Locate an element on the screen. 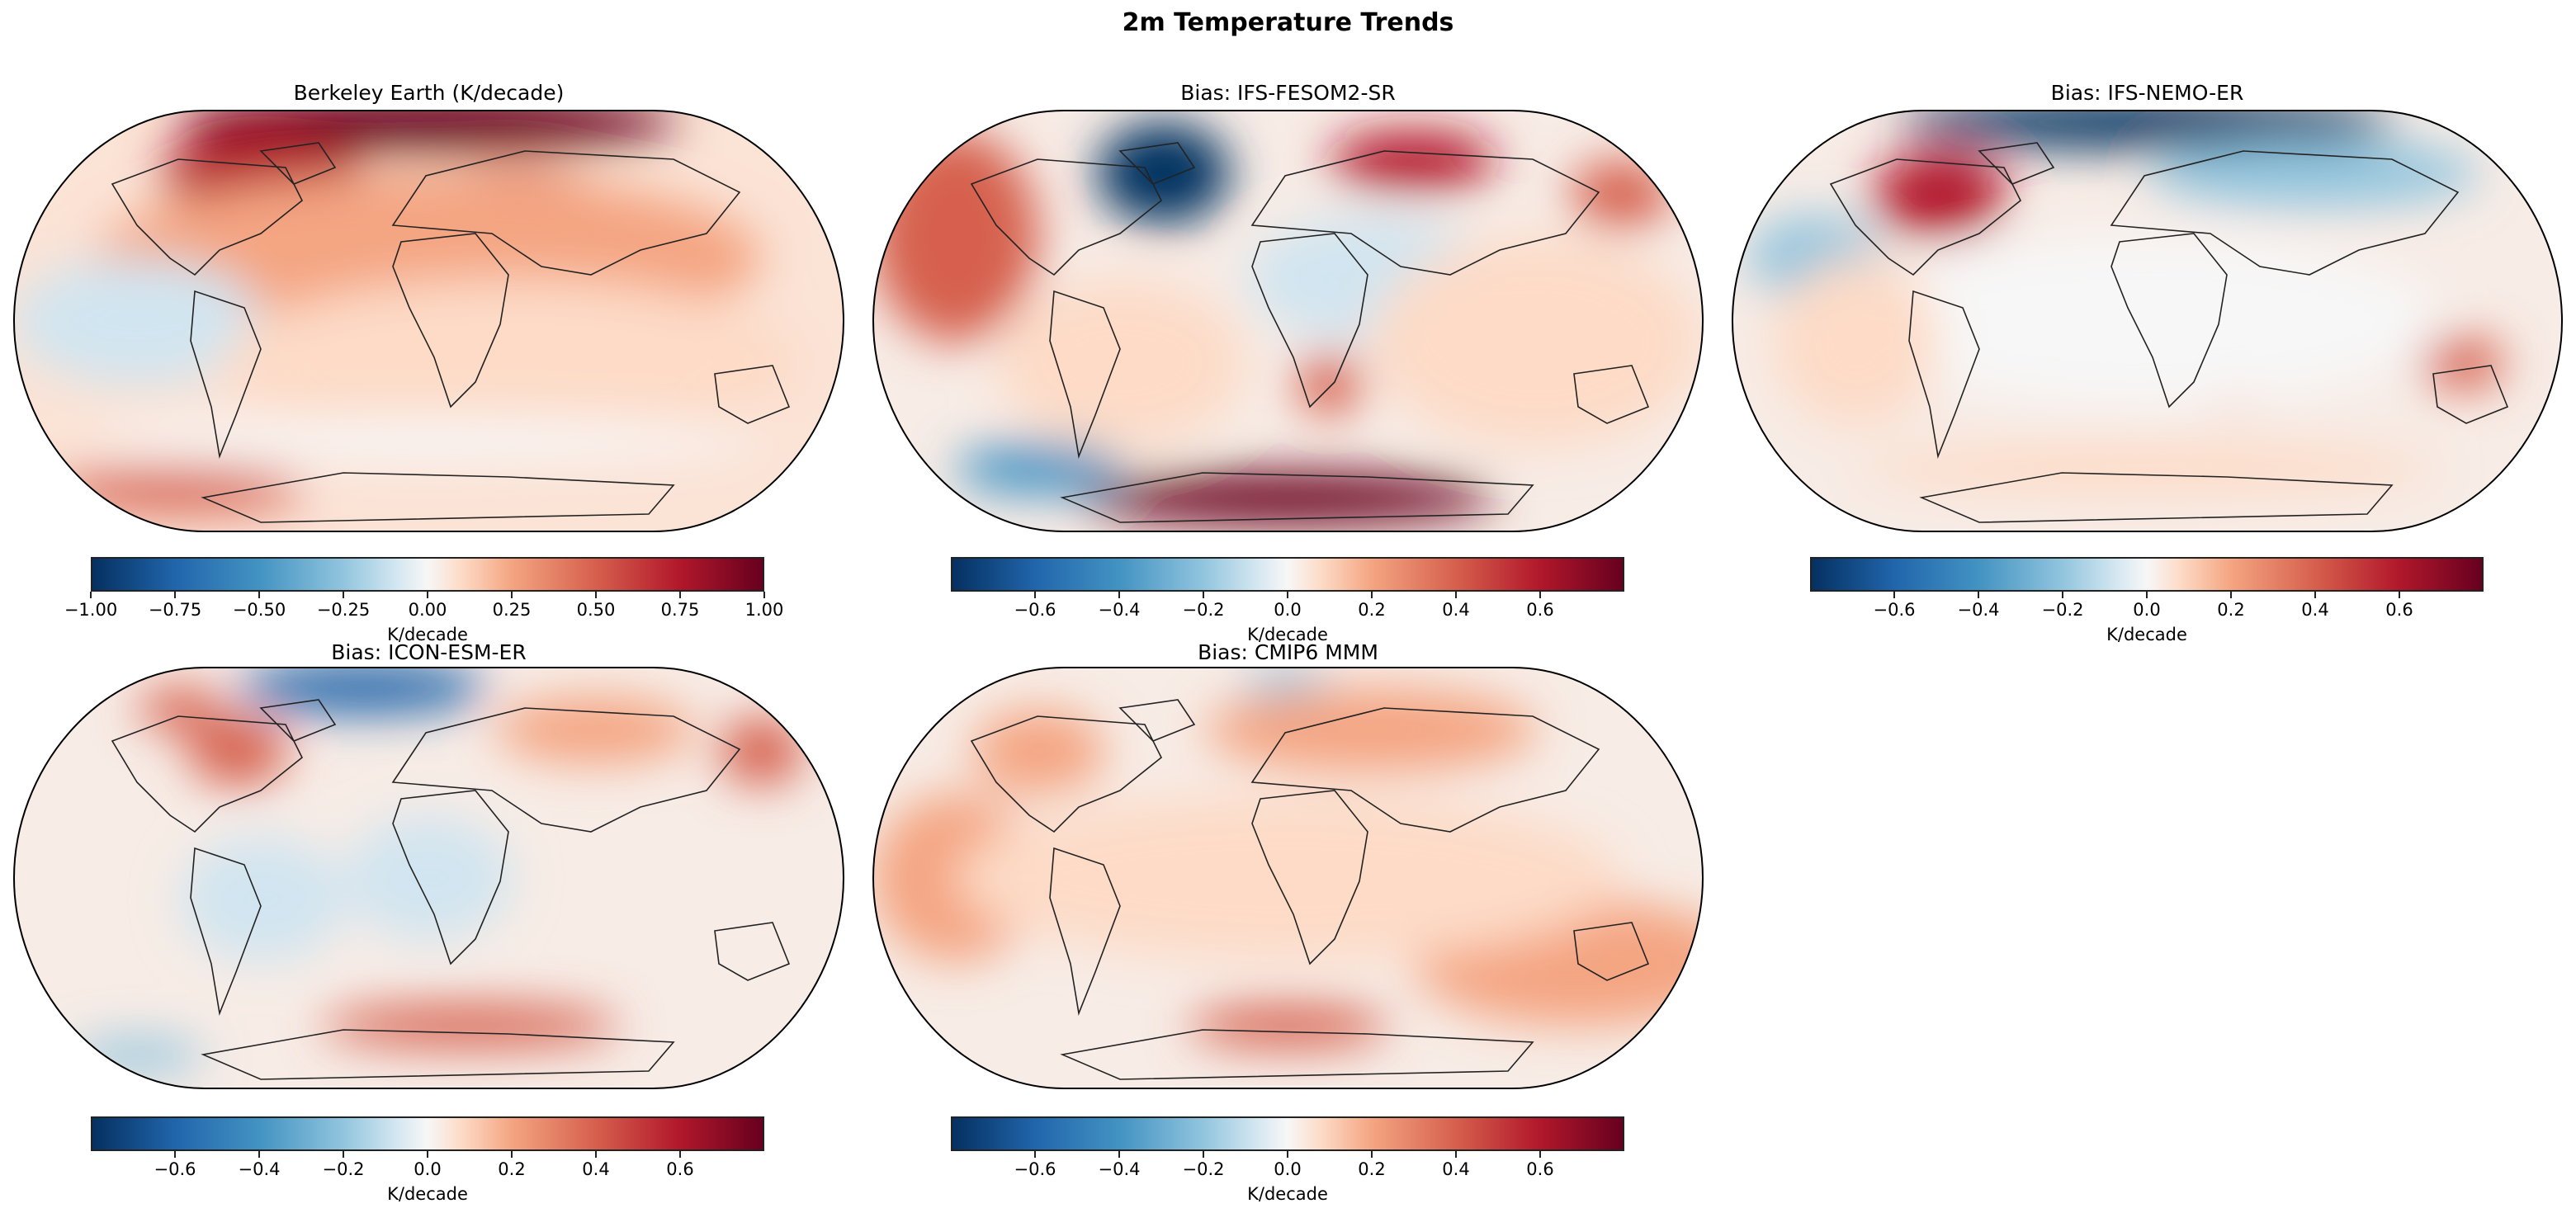  colorbar-tick-label: 0.0 is located at coordinates (1288, 1169).